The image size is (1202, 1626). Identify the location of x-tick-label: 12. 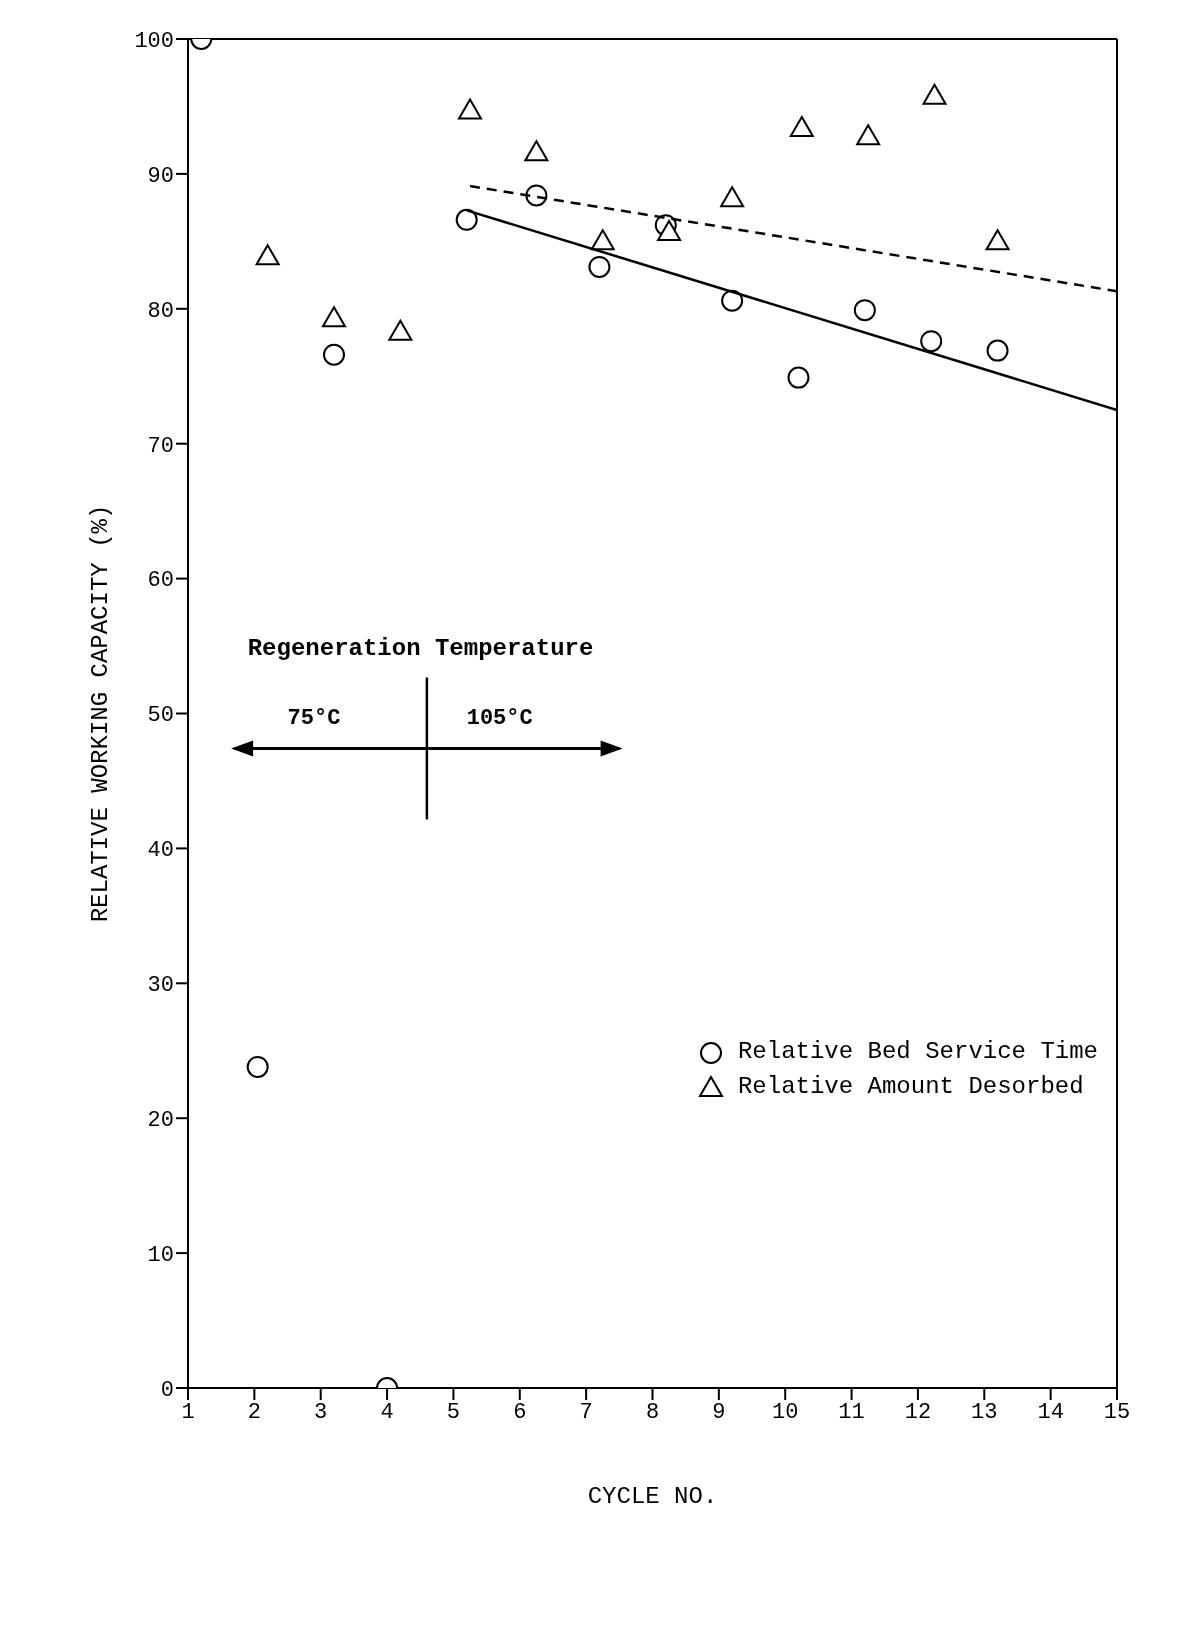
(918, 1412).